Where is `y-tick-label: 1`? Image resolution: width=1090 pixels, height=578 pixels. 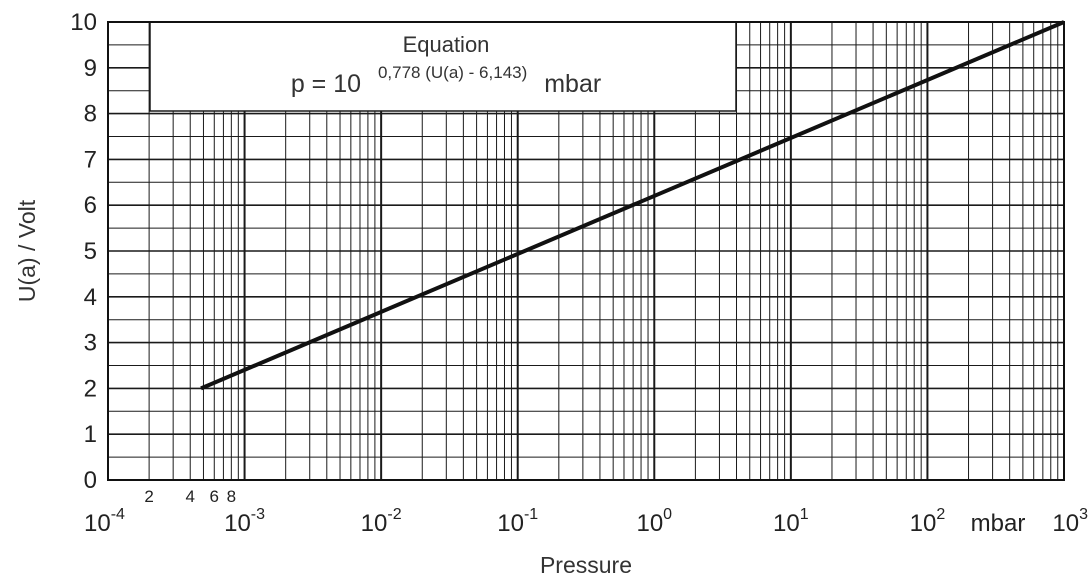 y-tick-label: 1 is located at coordinates (90, 434).